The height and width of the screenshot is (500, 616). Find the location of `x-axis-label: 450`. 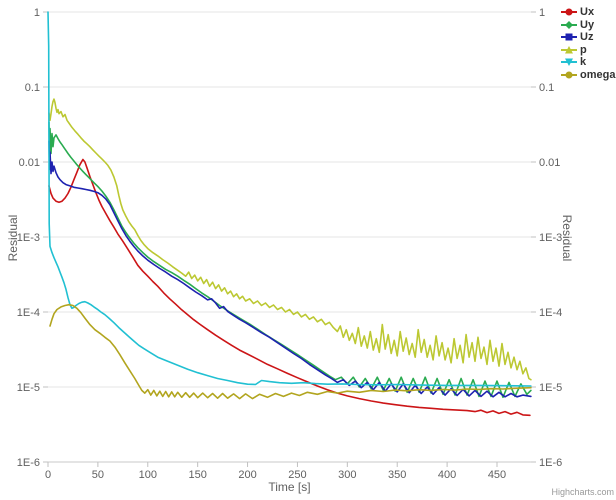

x-axis-label: 450 is located at coordinates (497, 475).